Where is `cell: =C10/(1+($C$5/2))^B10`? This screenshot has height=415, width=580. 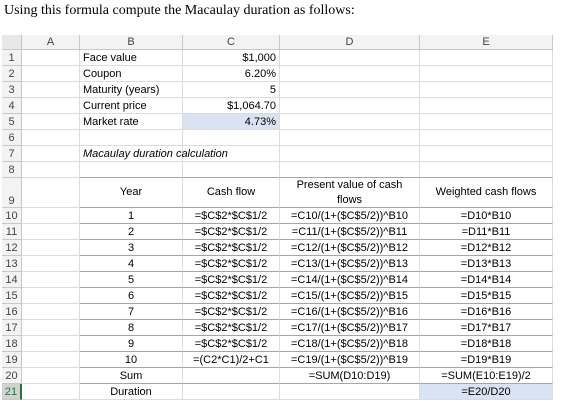
cell: =C10/(1+($C$5/2))^B10 is located at coordinates (350, 216).